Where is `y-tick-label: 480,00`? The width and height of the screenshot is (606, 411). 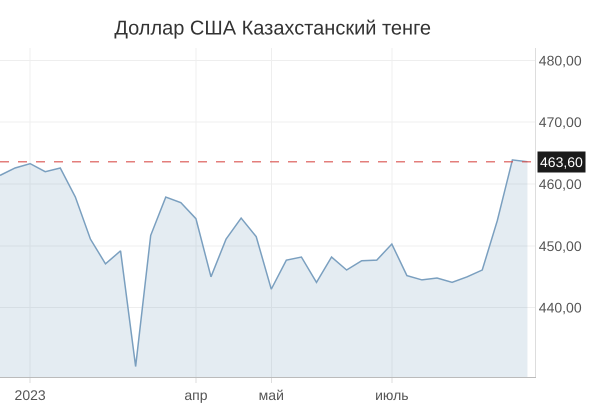 y-tick-label: 480,00 is located at coordinates (560, 60).